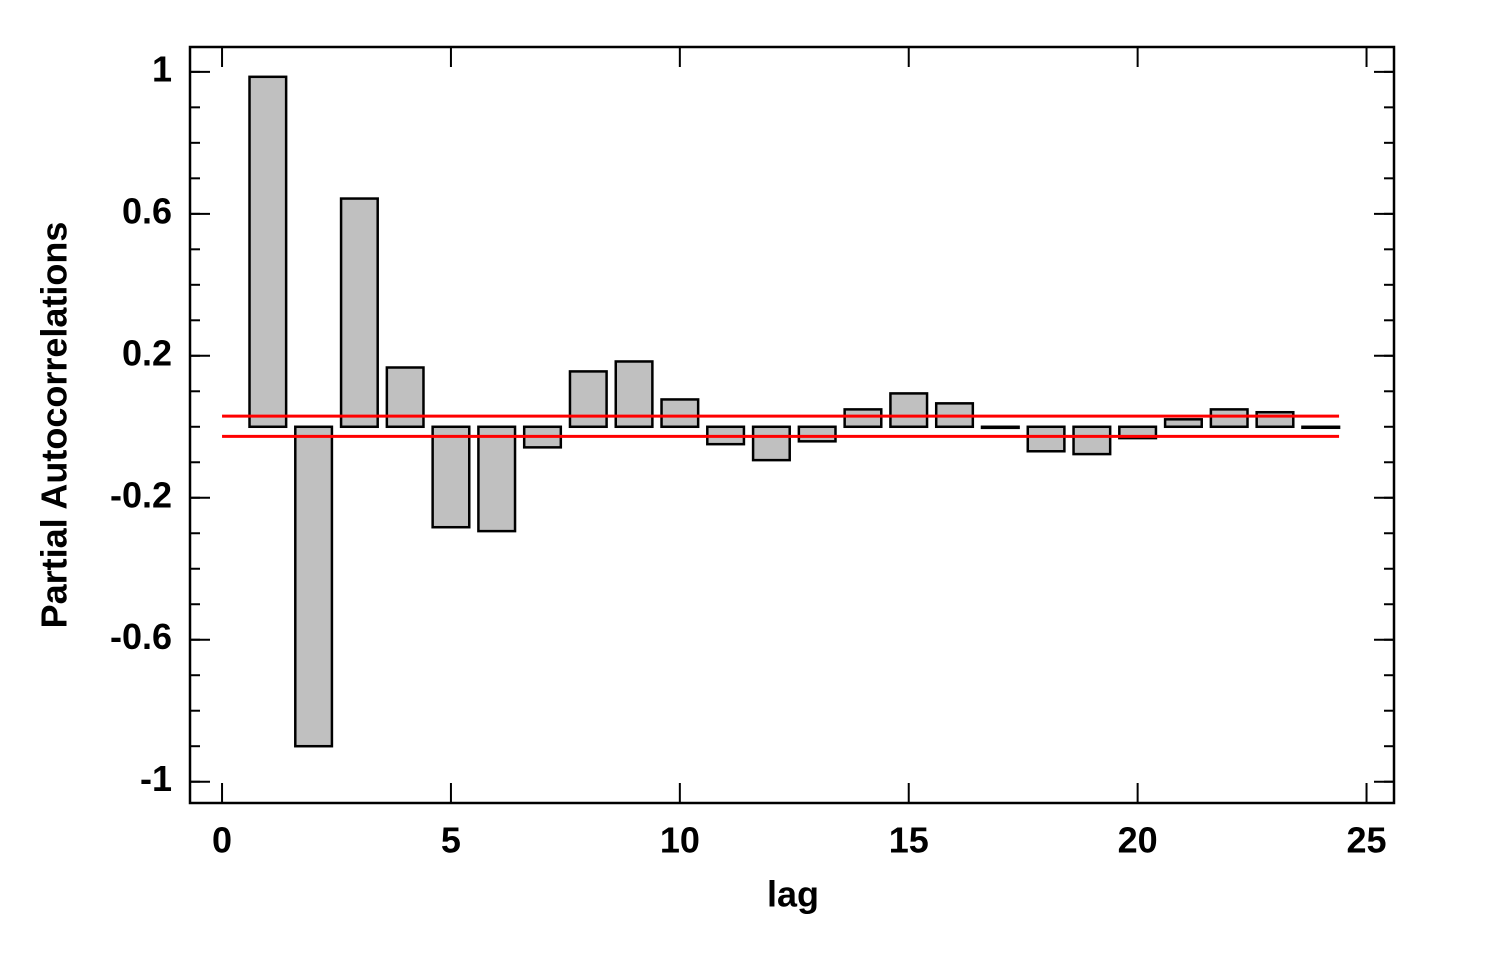 The height and width of the screenshot is (959, 1509). Describe the element at coordinates (54, 425) in the screenshot. I see `y-axis-label: Partial Autocorrelations` at that location.